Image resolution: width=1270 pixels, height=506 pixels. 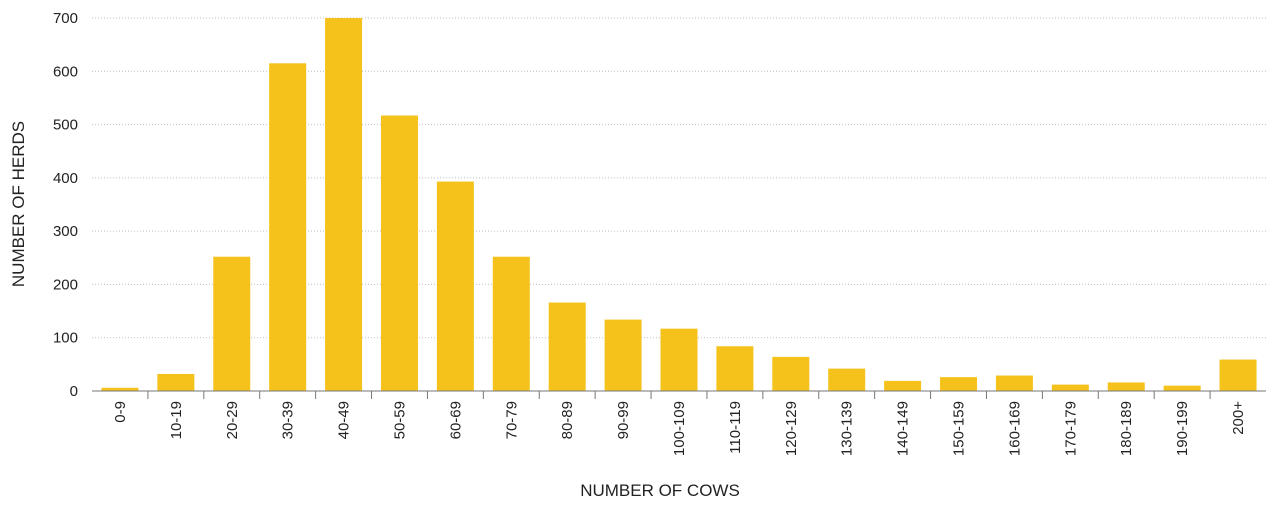 I want to click on x-tick-label: 160-169, so click(x=1014, y=428).